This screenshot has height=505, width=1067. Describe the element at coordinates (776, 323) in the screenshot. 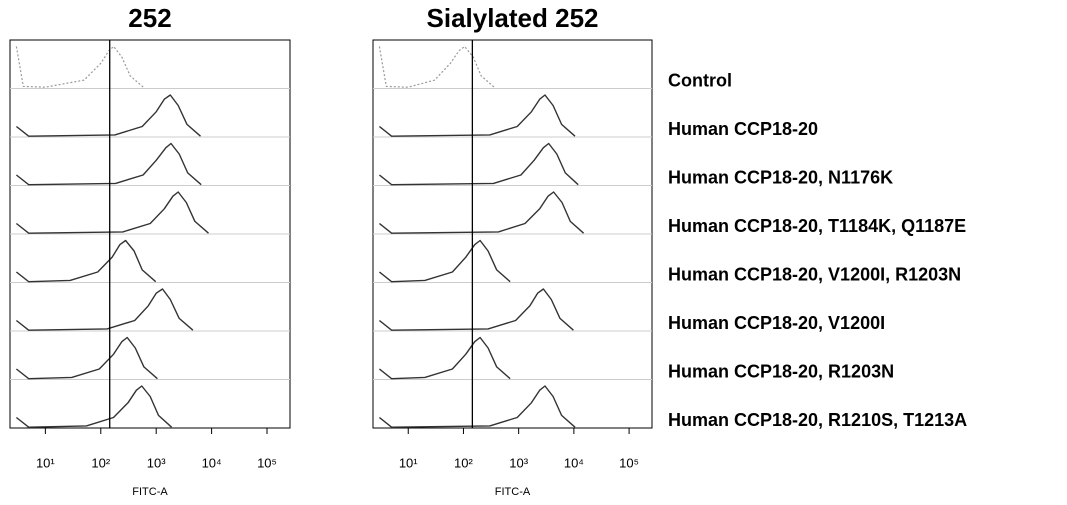

I see `sample-label: Human CCP18-20, V1200I` at that location.